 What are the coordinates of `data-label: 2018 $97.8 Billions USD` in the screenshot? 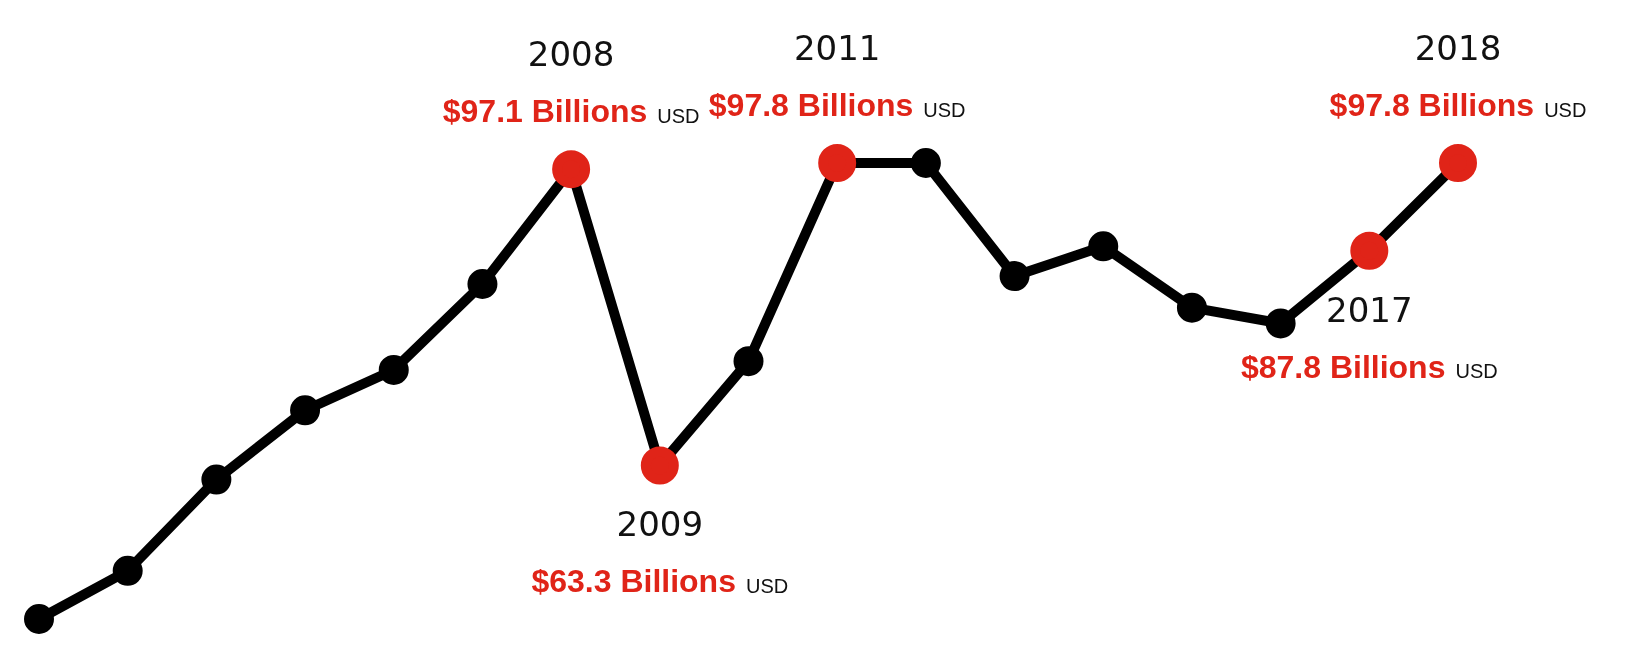 It's located at (1458, 75).